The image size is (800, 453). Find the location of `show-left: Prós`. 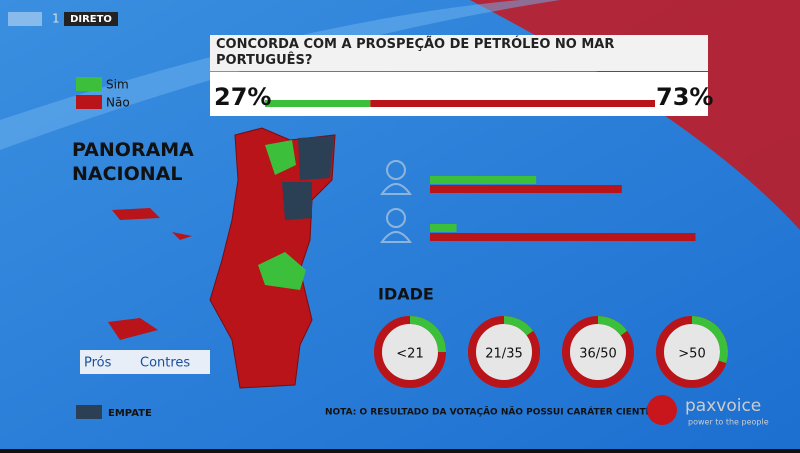

show-left: Prós is located at coordinates (98, 363).